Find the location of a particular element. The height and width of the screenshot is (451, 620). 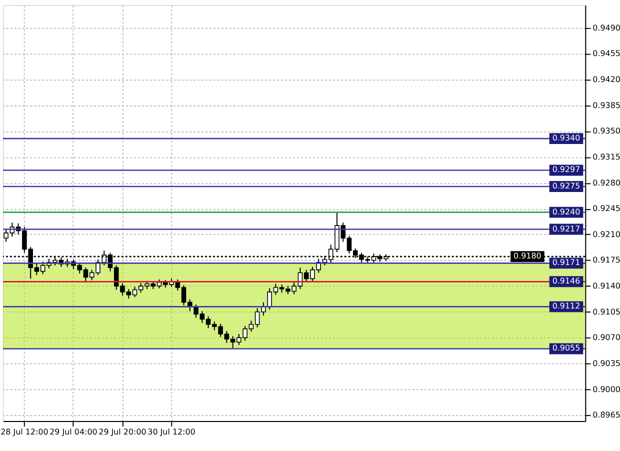

y-tick-label: 0.9140 is located at coordinates (606, 286).